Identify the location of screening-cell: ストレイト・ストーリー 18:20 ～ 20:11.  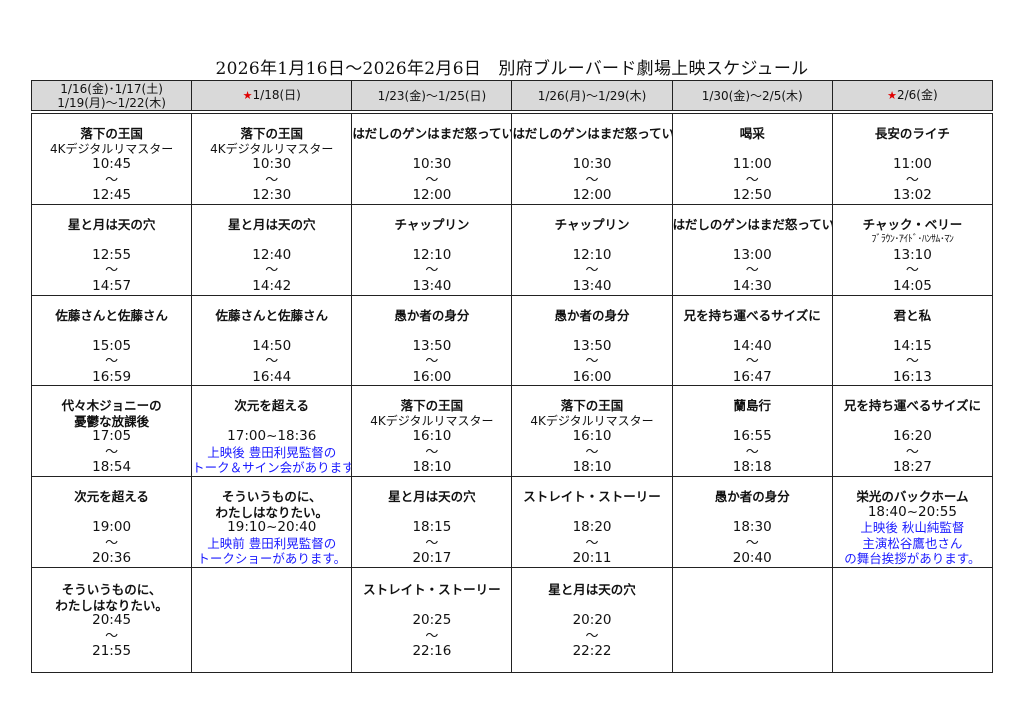
(592, 522).